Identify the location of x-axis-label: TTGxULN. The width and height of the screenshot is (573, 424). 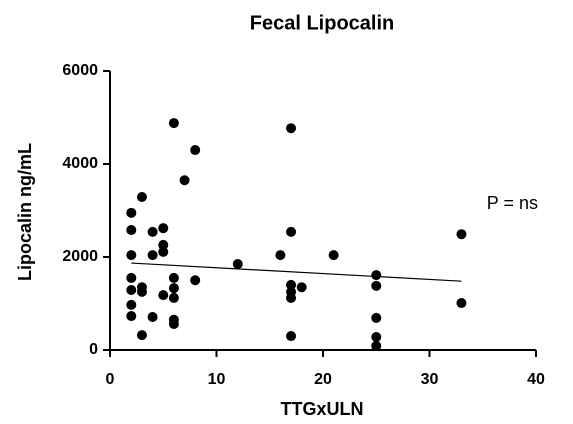
(322, 409).